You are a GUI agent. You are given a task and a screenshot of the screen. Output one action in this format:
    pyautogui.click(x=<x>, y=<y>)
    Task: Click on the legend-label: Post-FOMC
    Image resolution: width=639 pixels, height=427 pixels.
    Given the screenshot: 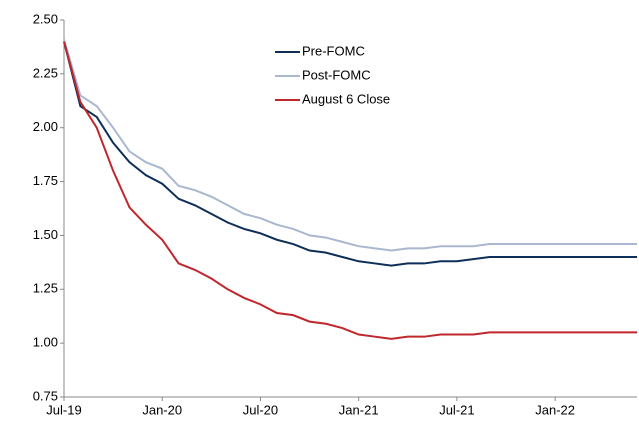 What is the action you would take?
    pyautogui.click(x=336, y=74)
    